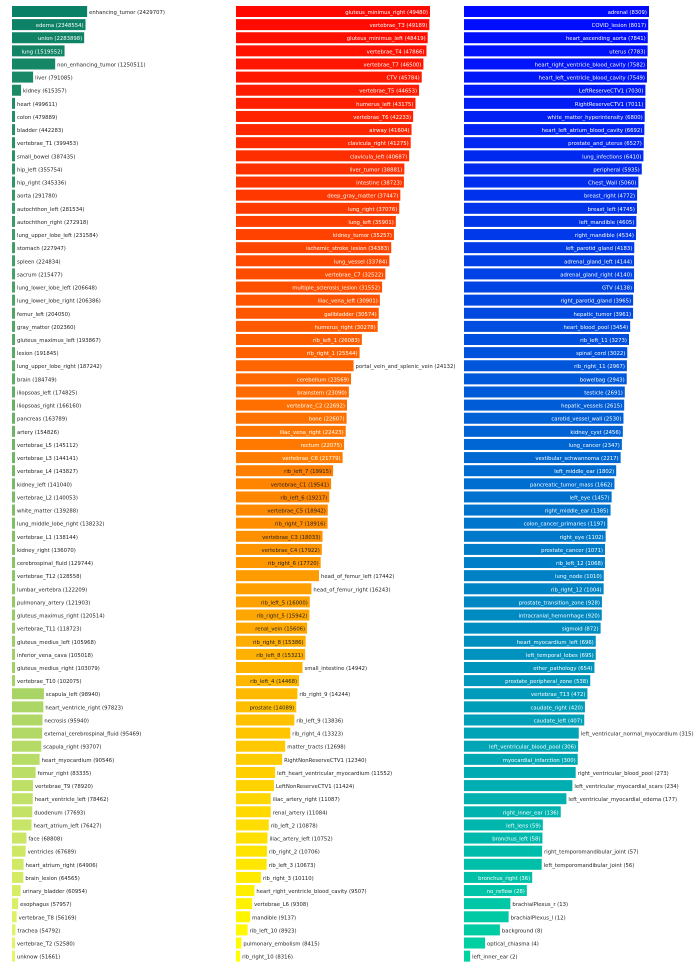  Describe the element at coordinates (589, 498) in the screenshot. I see `bar-label: left_eye (1457)` at that location.